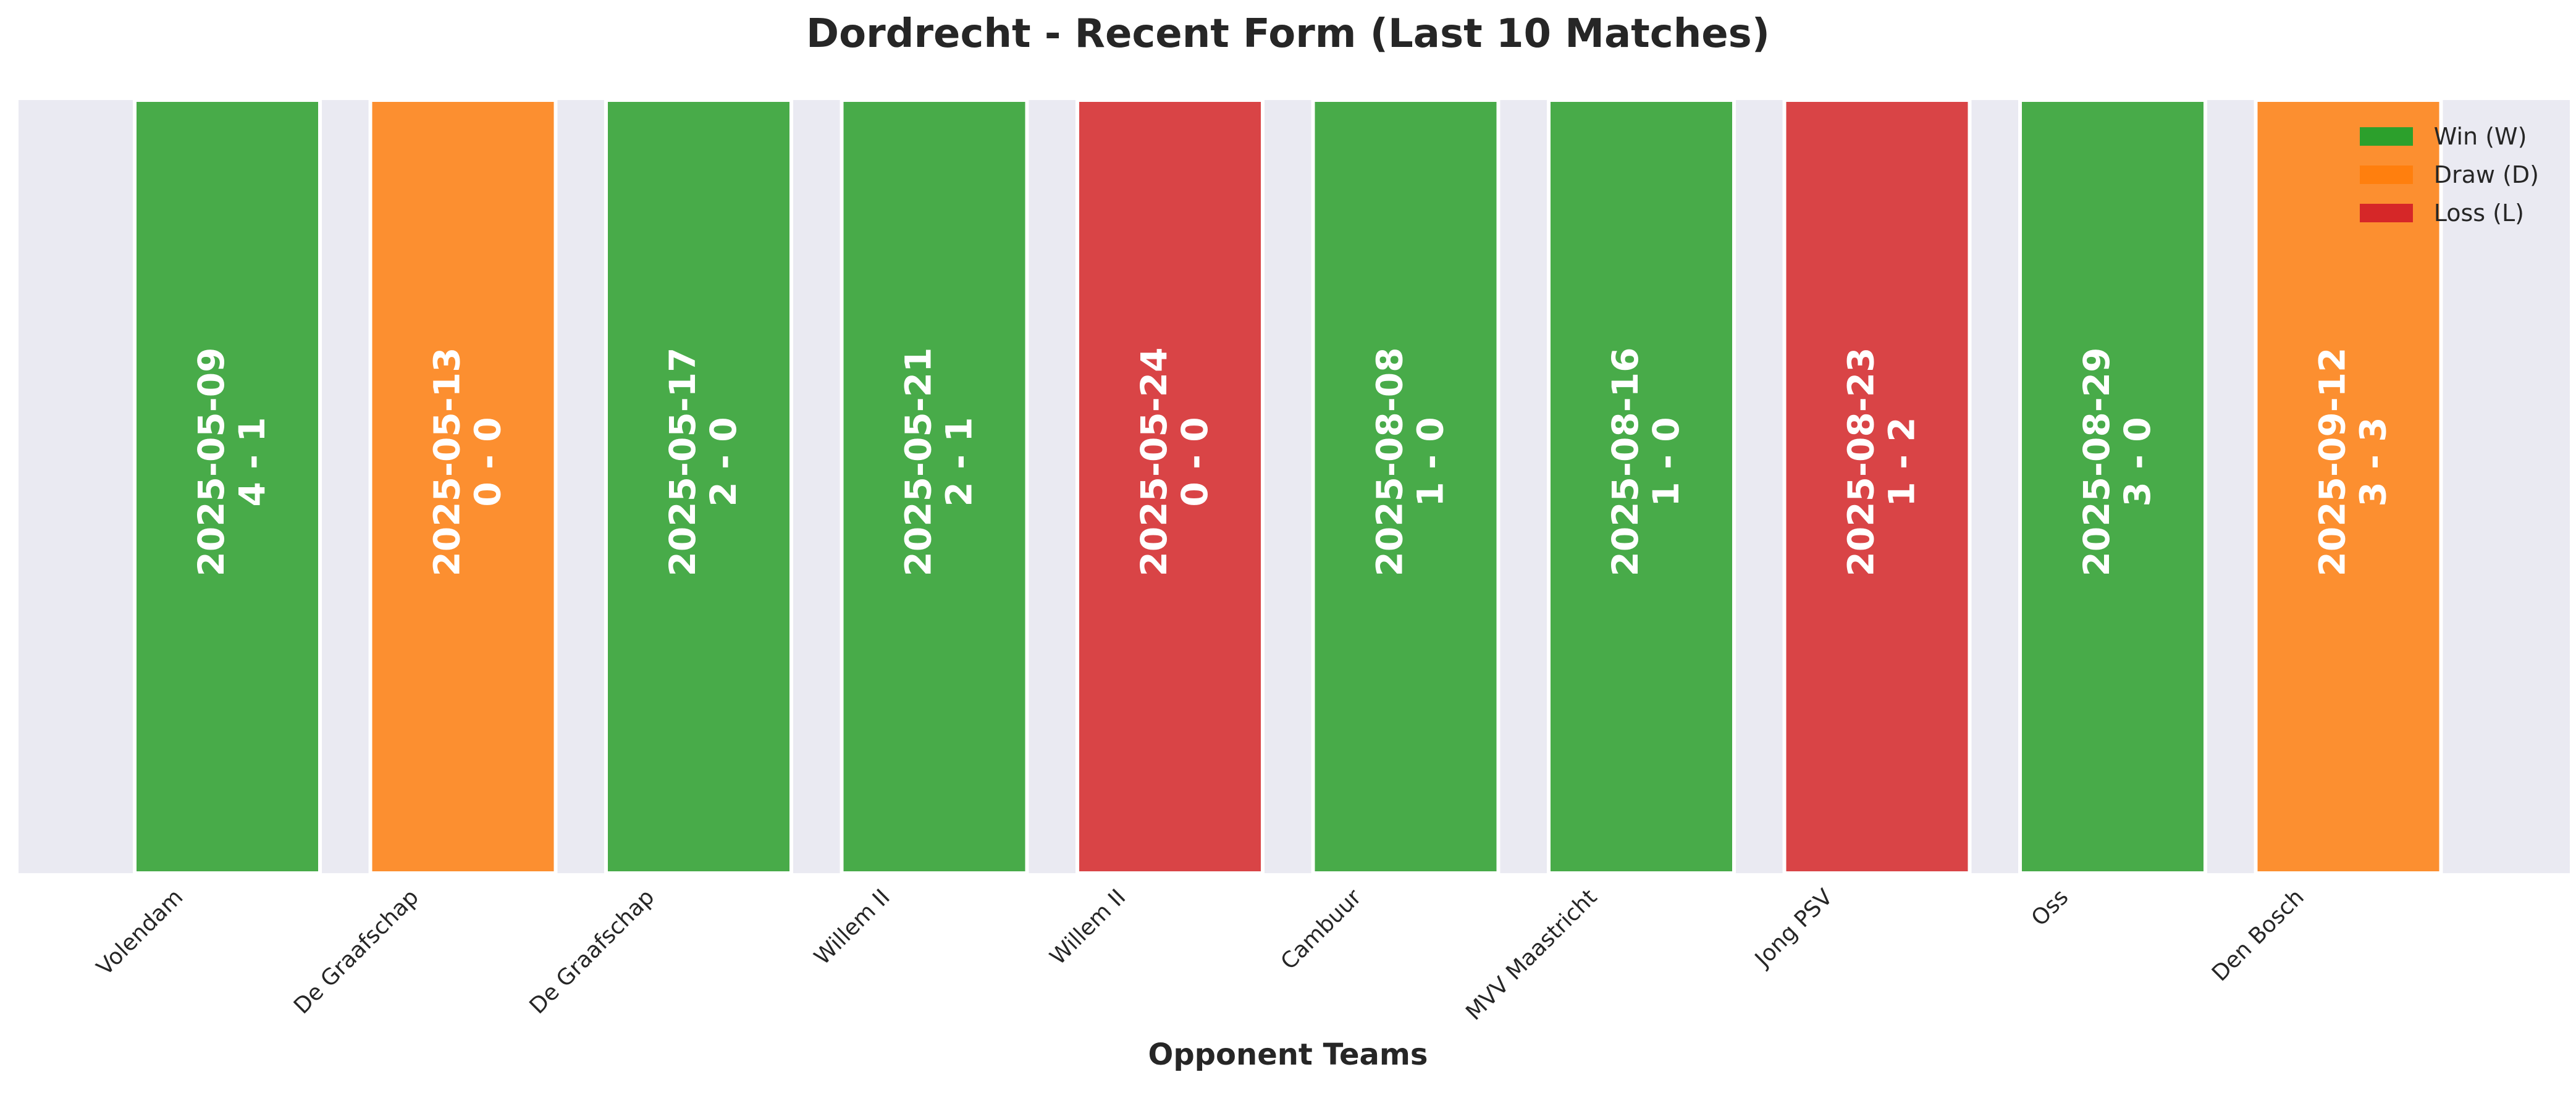 This screenshot has height=1093, width=2576. Describe the element at coordinates (2373, 461) in the screenshot. I see `bar-label-score: 3 - 3` at that location.